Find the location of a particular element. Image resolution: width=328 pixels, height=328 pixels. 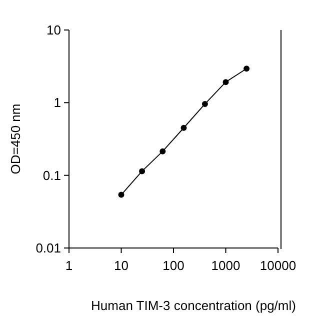

x-tick-label: 10000 is located at coordinates (278, 265).